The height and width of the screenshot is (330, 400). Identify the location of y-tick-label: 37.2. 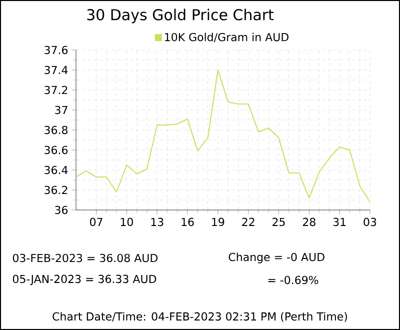
(56, 90).